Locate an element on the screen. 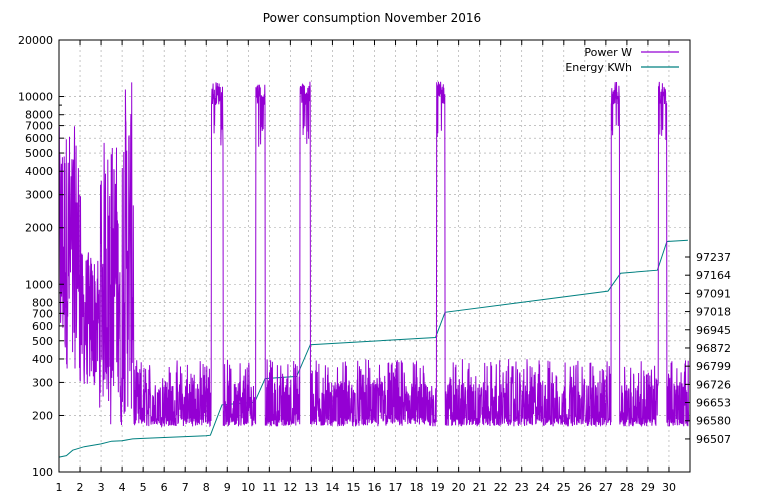 The width and height of the screenshot is (768, 500). x-tick-label: 14 is located at coordinates (332, 487).